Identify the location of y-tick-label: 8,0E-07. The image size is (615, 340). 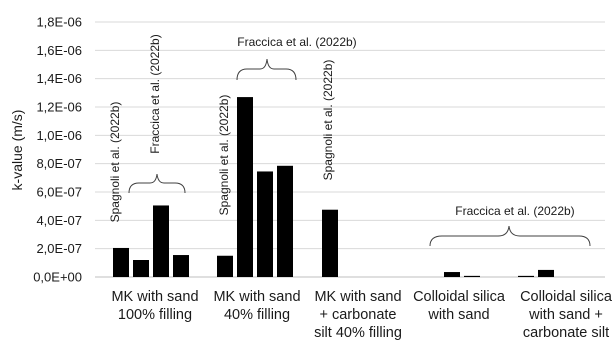
(59, 163).